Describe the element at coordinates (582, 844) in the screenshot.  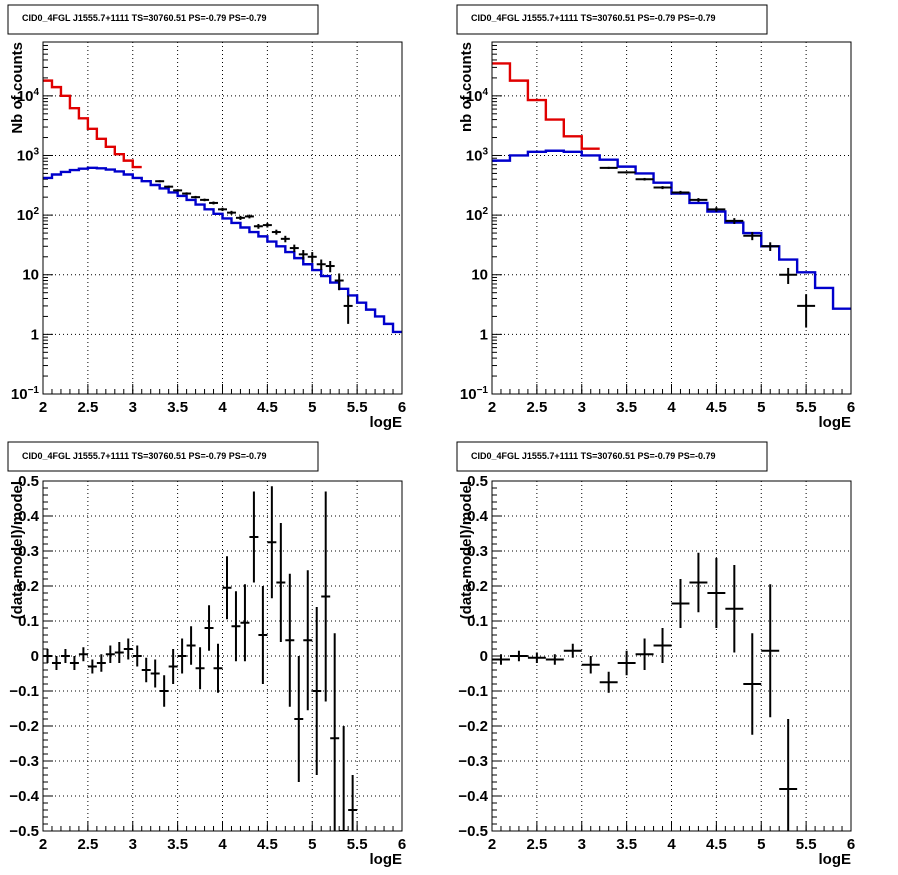
I see `x-tick-label: 3` at that location.